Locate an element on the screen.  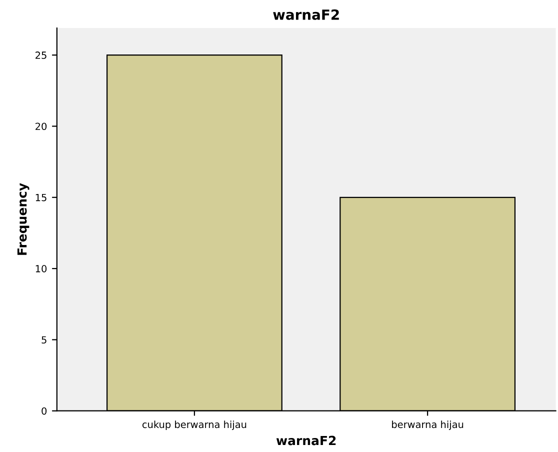
y-axis-title: Frequency is located at coordinates (23, 219).